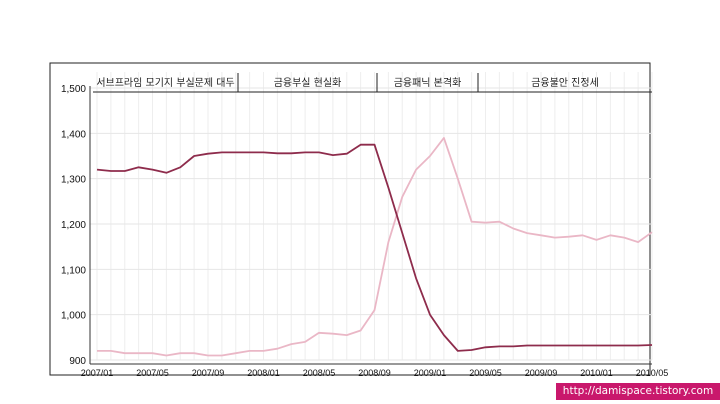  I want to click on x-tick-label: 2007/09, so click(208, 373).